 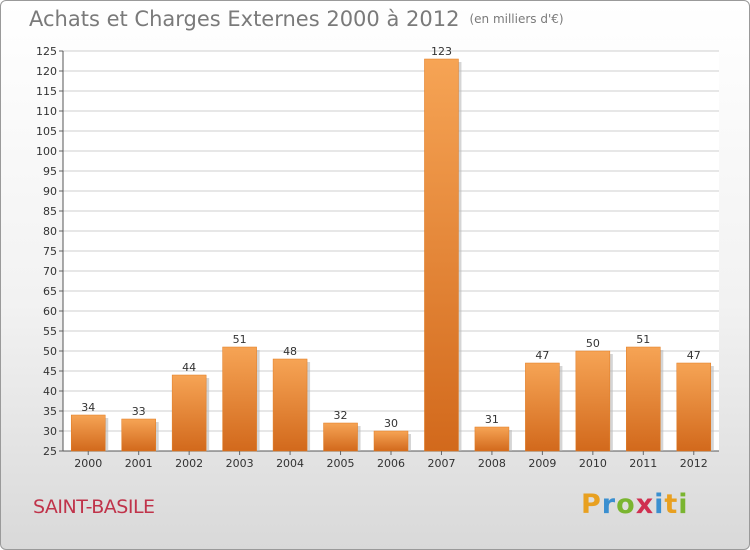 I want to click on x-tick-label: 2005, so click(x=341, y=463).